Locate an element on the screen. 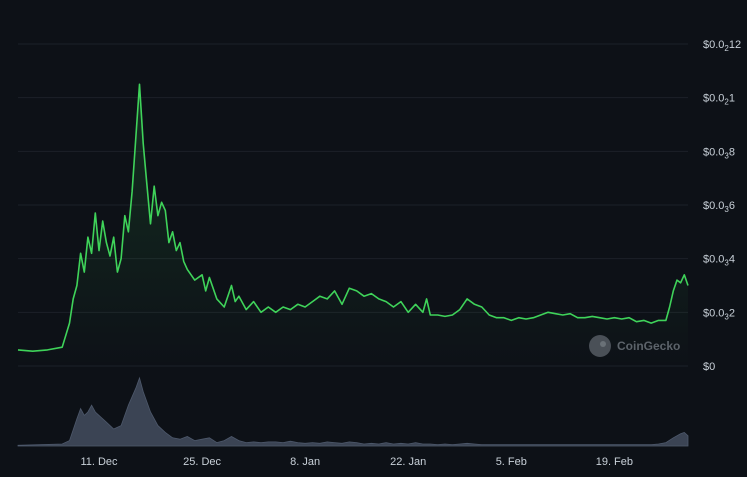  y-tick-label: $0.038 is located at coordinates (719, 153).